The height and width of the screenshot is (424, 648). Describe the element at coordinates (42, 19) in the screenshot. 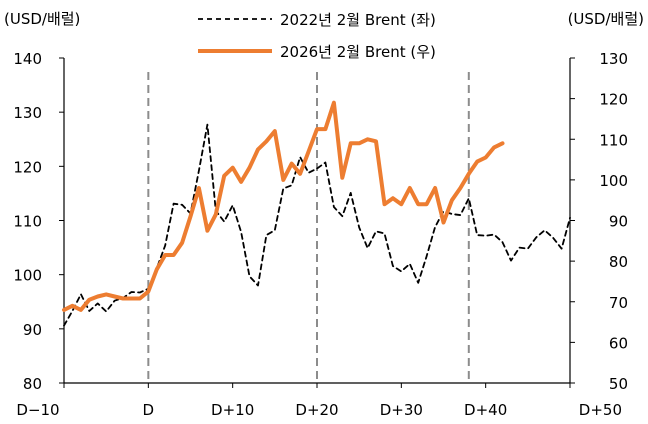

I see `left-axis-unit-label: (USD/배럴)` at that location.